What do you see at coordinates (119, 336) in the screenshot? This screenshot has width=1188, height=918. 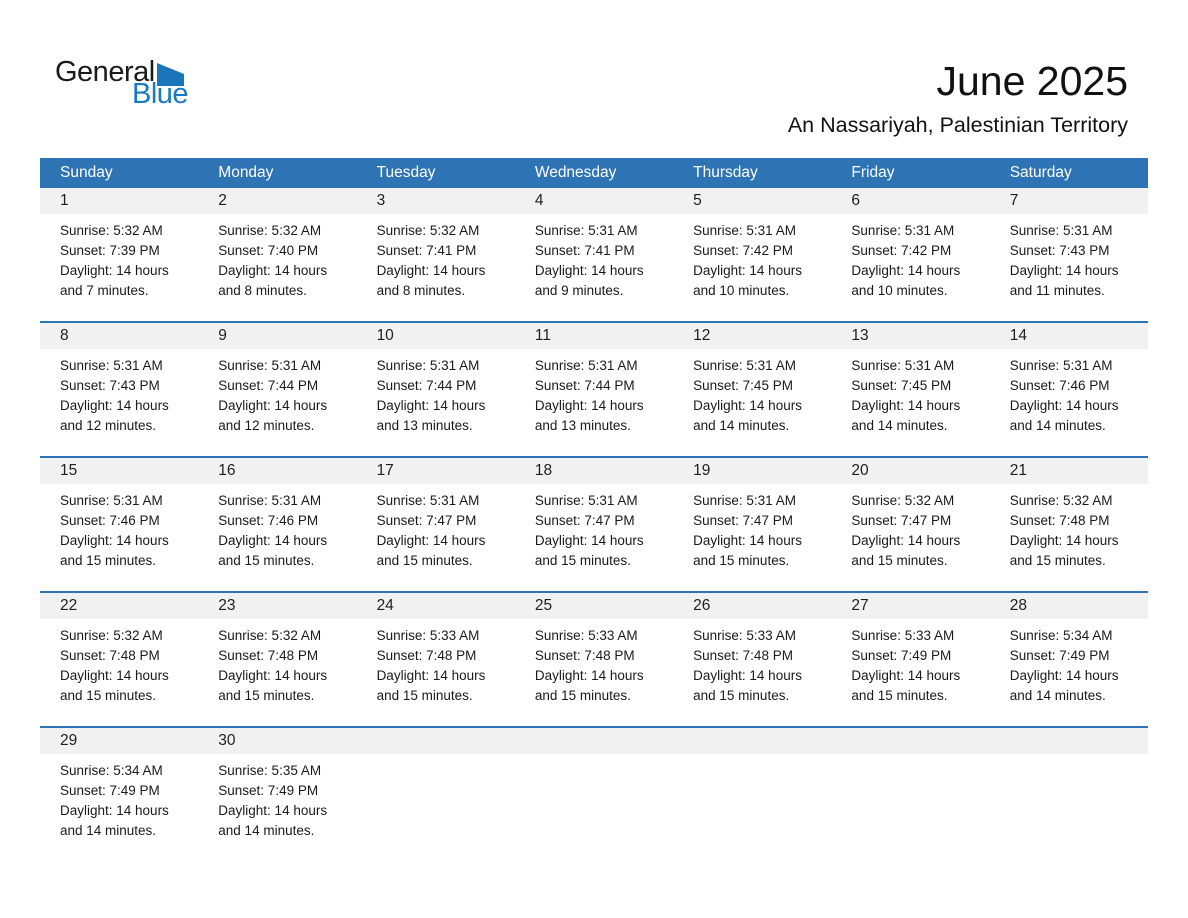 I see `day-number: 8` at bounding box center [119, 336].